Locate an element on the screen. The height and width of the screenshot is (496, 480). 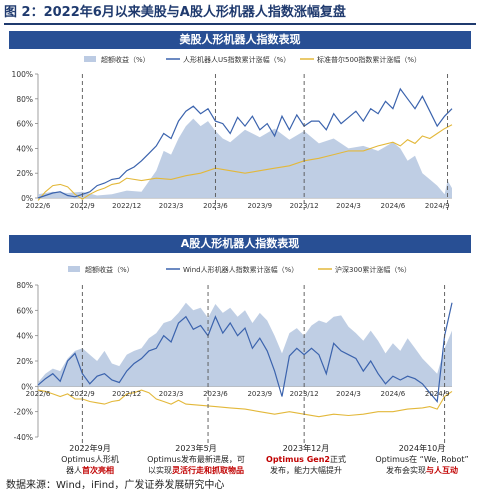
annotation-text-line1: Optimus发布最新进展，可 is located at coordinates (196, 459).